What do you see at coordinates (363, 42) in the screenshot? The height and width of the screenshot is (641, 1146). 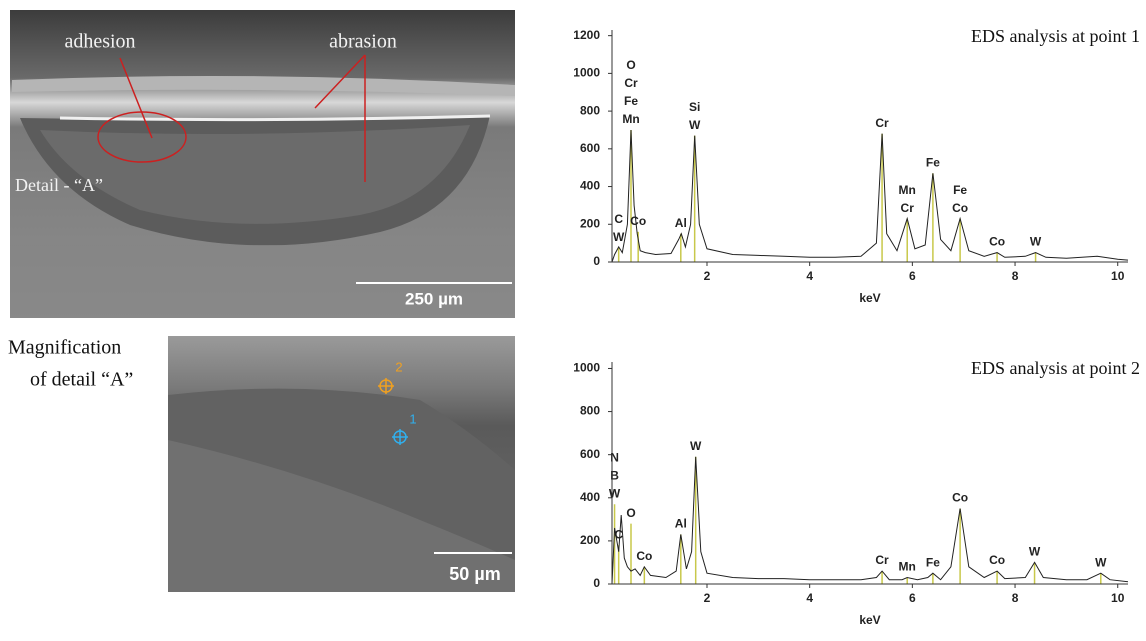 I see `annotation: abrasion` at bounding box center [363, 42].